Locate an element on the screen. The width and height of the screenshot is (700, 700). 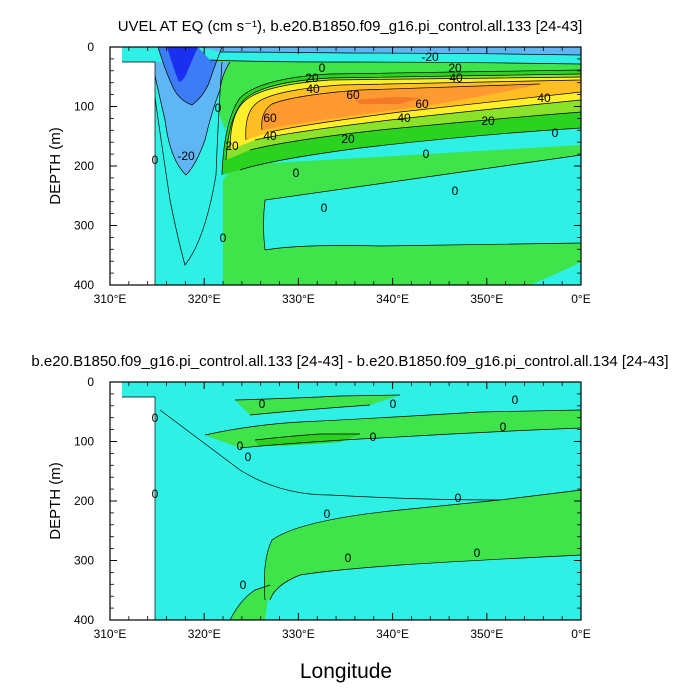
bottom-y-axis-label: DEPTH (m) is located at coordinates (55, 501).